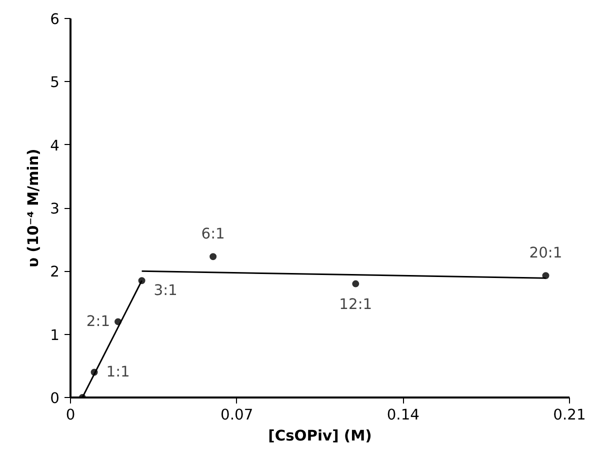 Image resolution: width=591 pixels, height=457 pixels. Describe the element at coordinates (55, 19) in the screenshot. I see `y-tick-label: 6` at that location.